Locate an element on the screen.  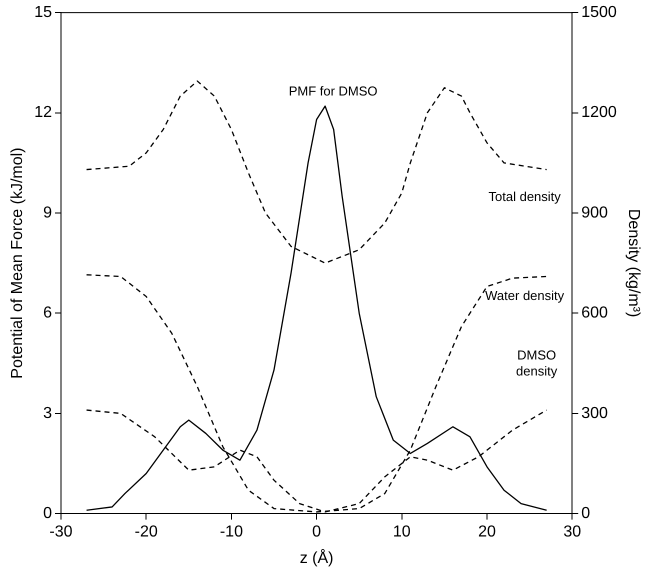
x-tick-label: 0 is located at coordinates (317, 532).